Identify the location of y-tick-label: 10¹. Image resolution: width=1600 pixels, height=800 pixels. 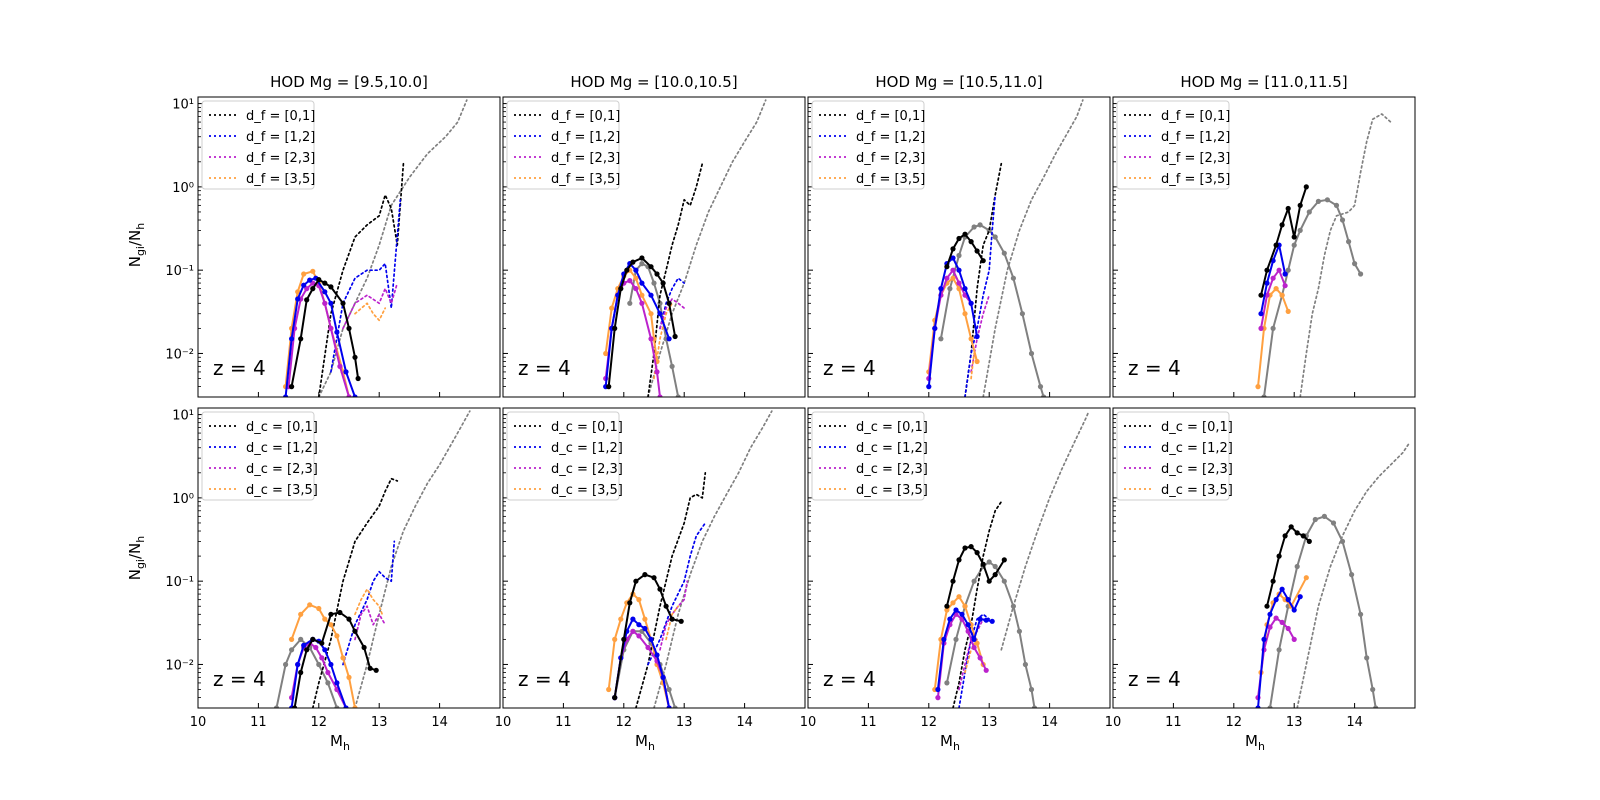
(183, 416).